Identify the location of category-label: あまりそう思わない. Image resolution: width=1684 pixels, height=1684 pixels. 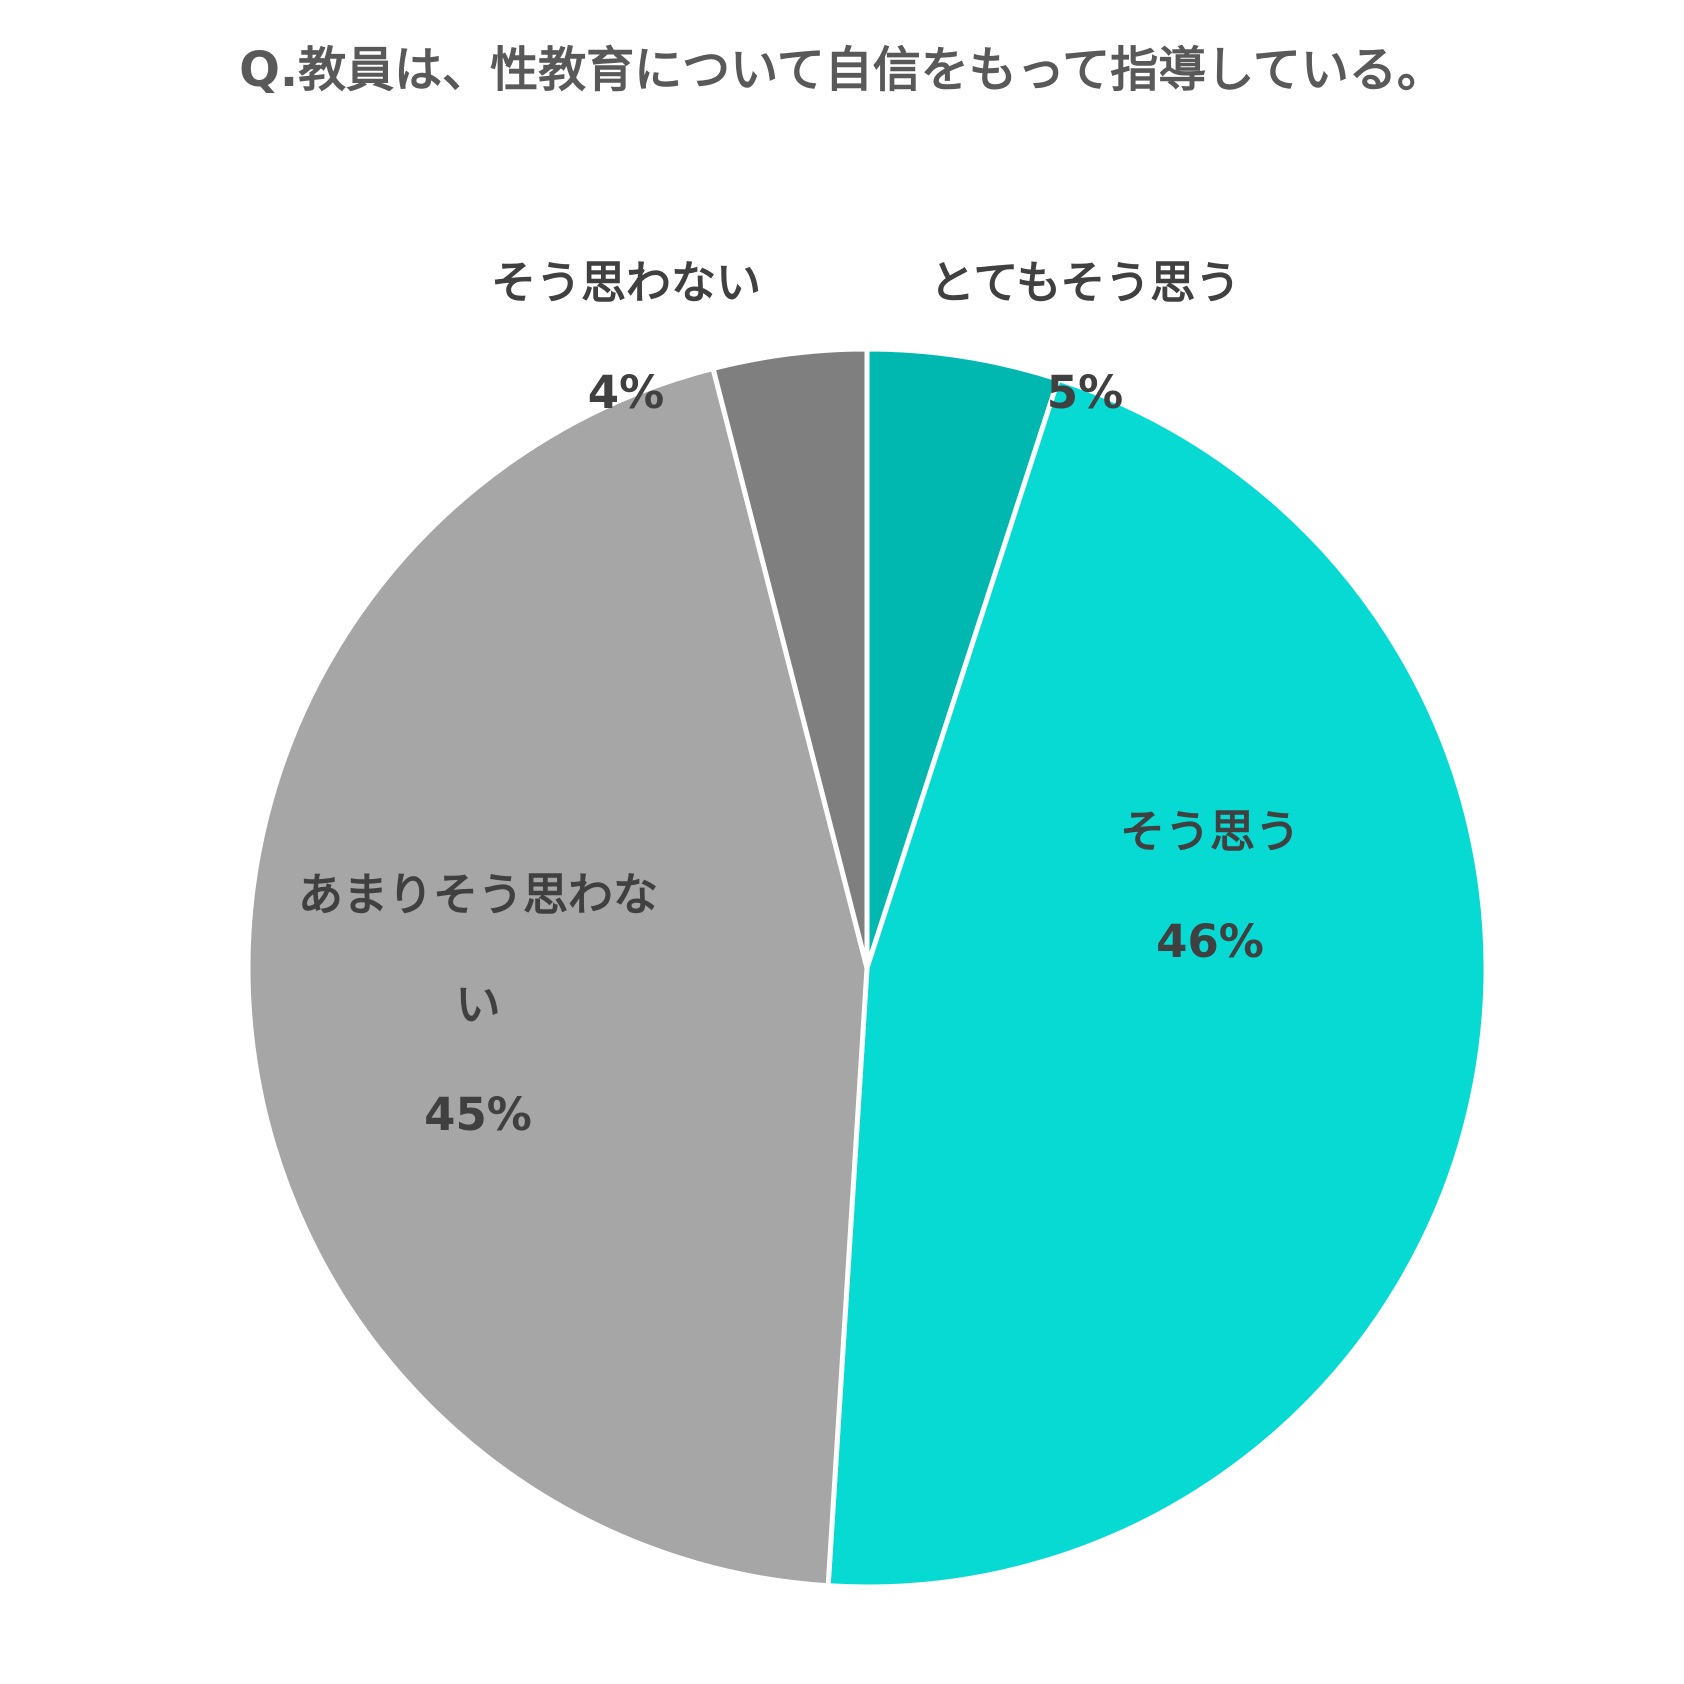
(478, 949).